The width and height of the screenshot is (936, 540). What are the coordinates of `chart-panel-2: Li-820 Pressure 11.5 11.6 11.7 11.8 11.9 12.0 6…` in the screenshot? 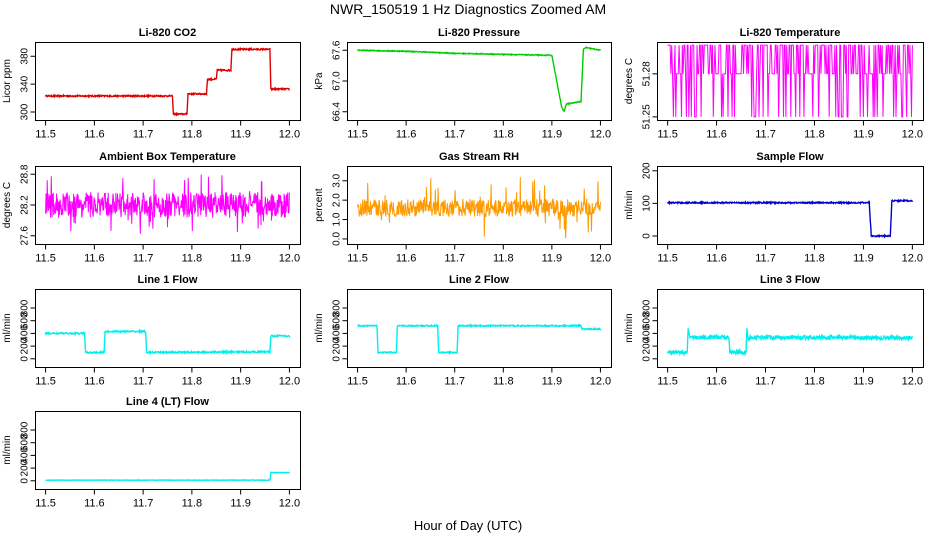 It's located at (463, 84).